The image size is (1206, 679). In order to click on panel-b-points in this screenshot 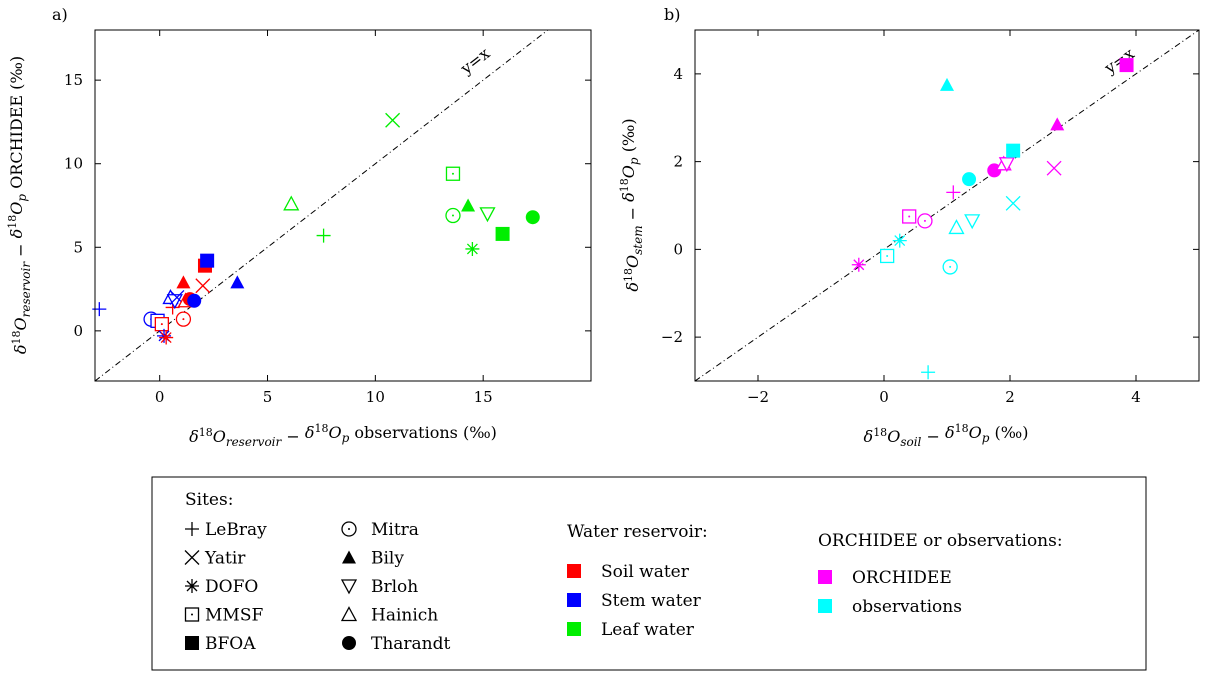, I will do `click(992, 219)`.